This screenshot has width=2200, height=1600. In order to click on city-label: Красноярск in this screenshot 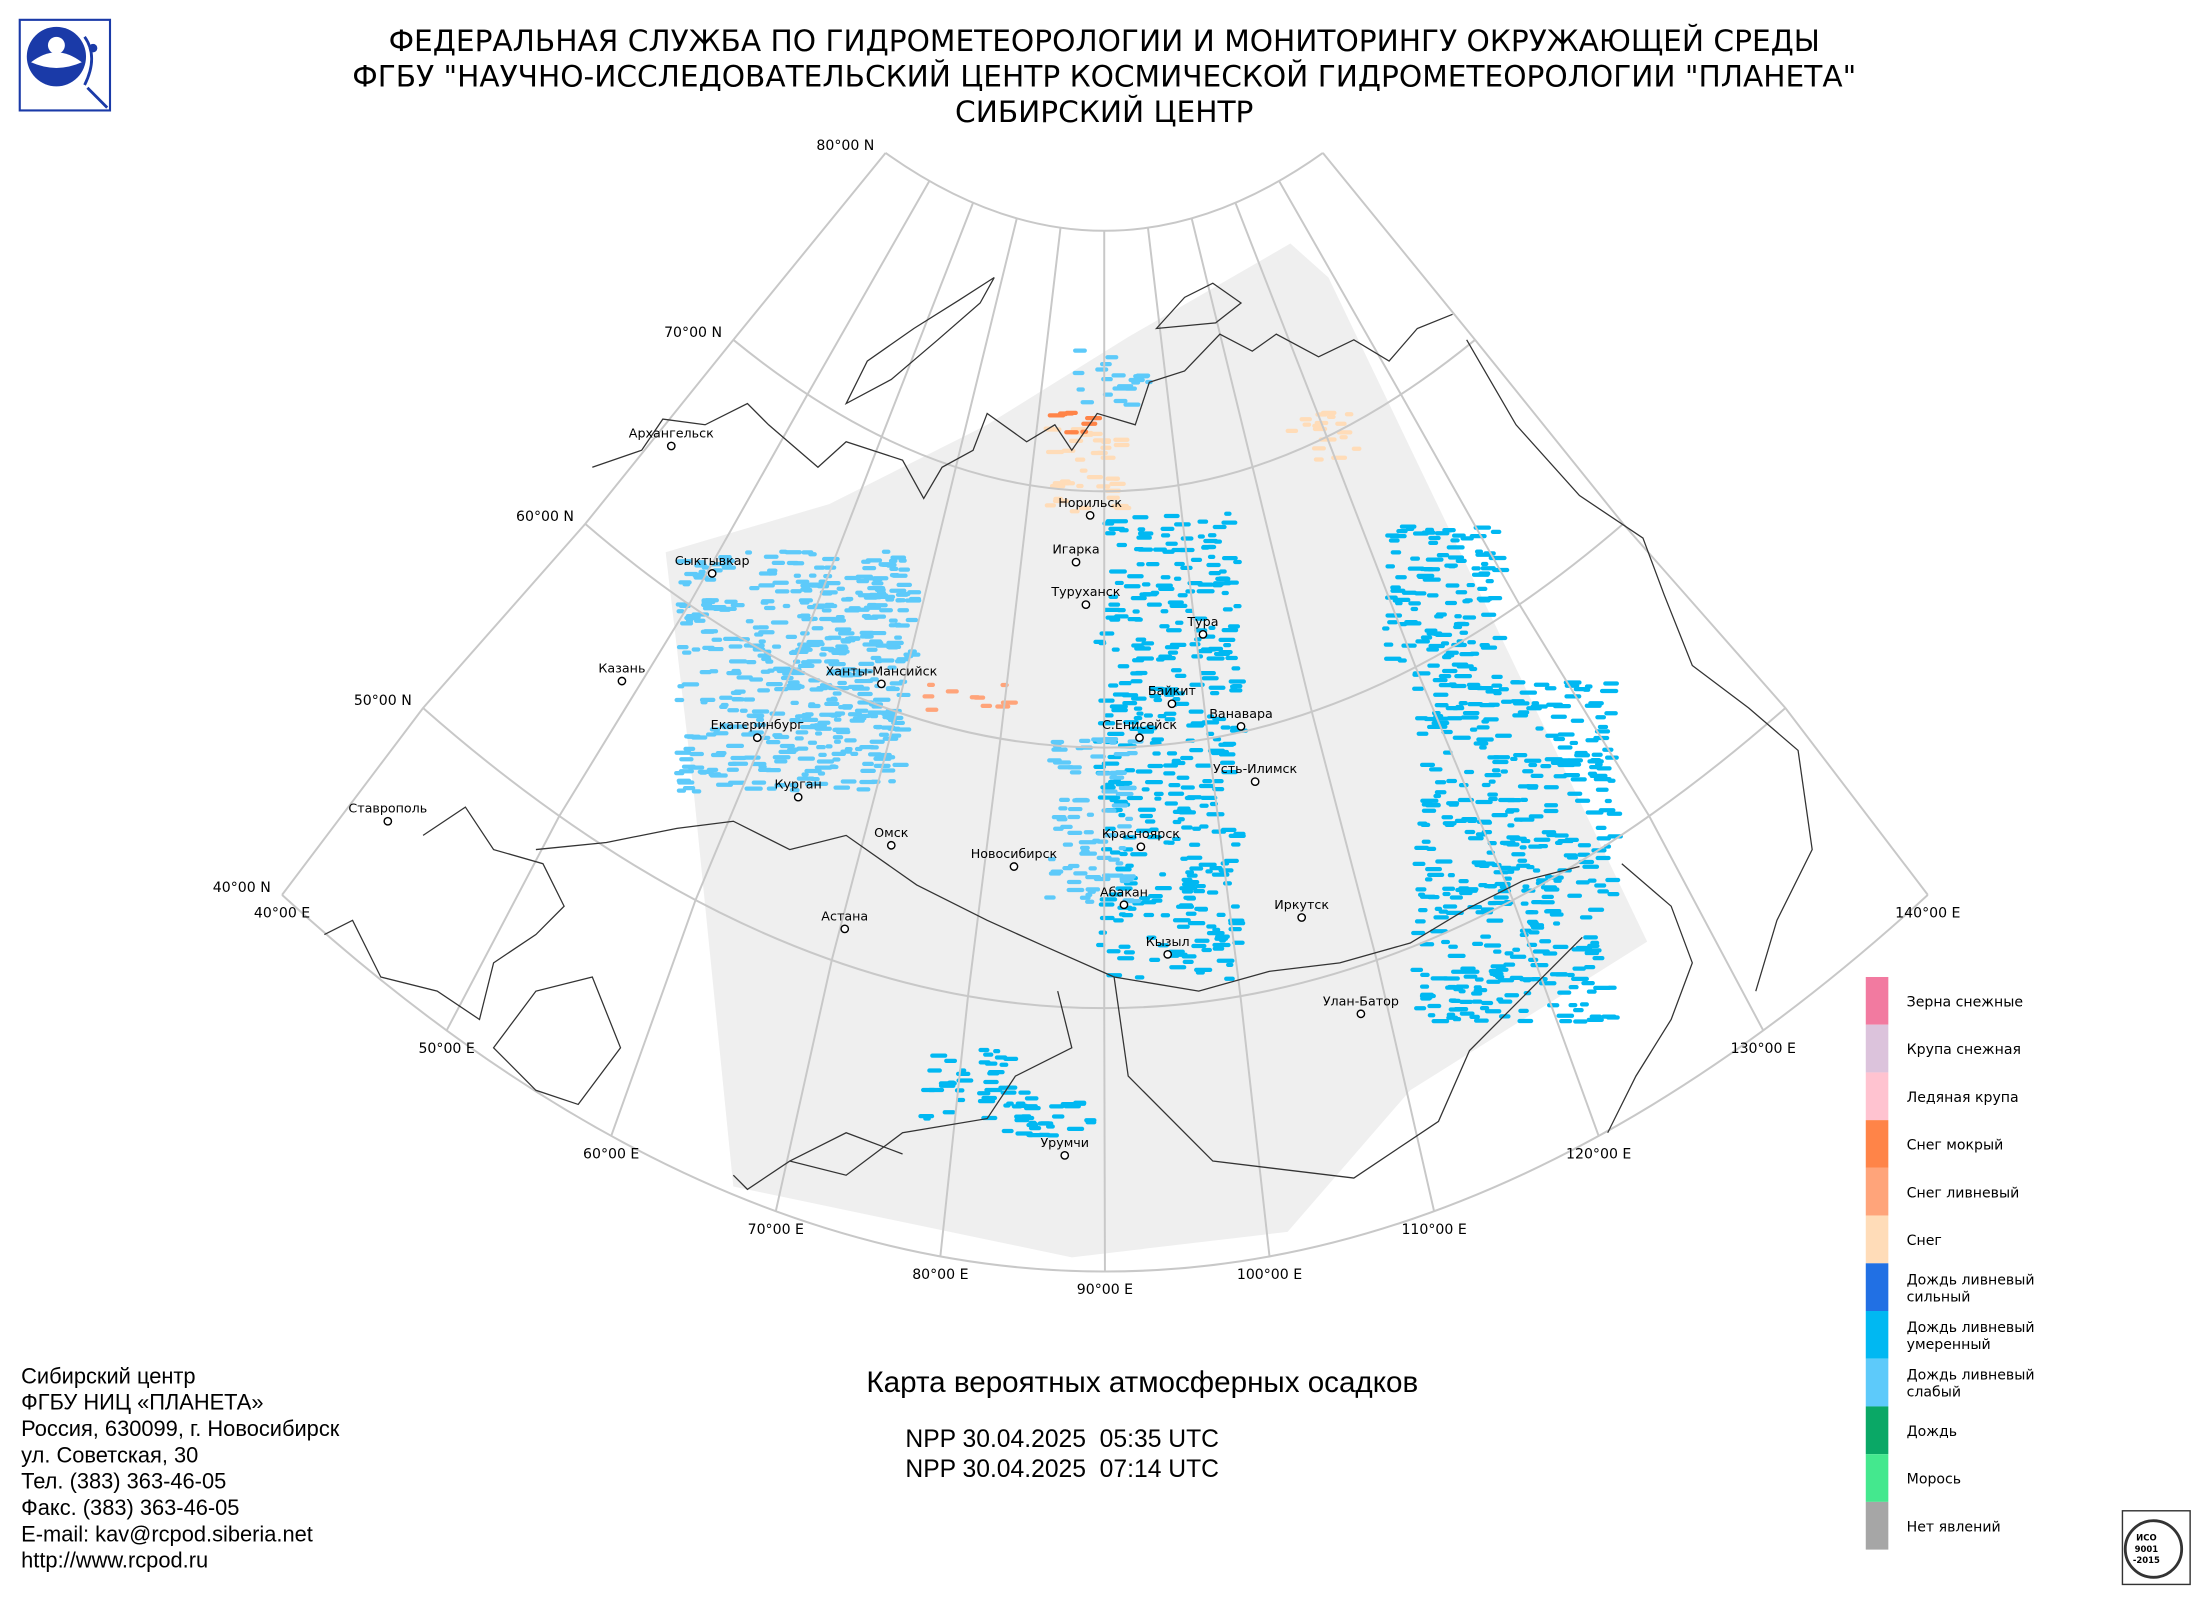, I will do `click(1141, 833)`.